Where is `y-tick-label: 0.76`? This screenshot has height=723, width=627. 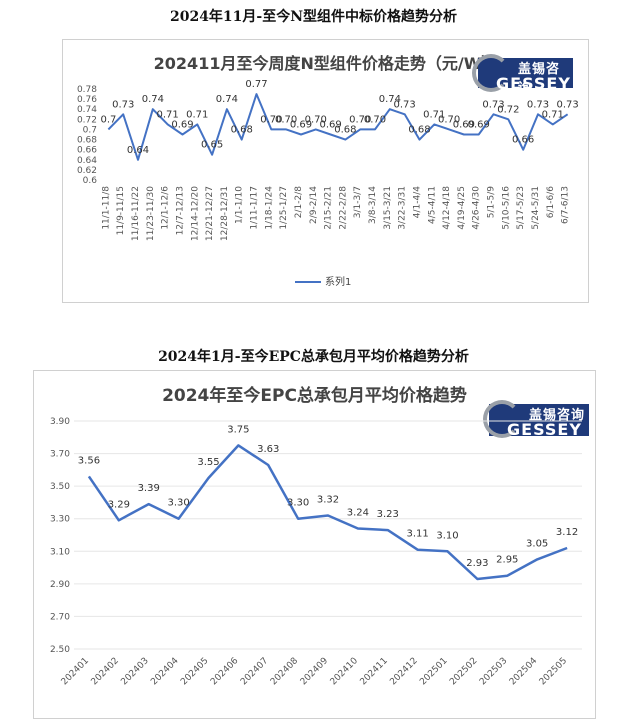 y-tick-label: 0.76 is located at coordinates (87, 100).